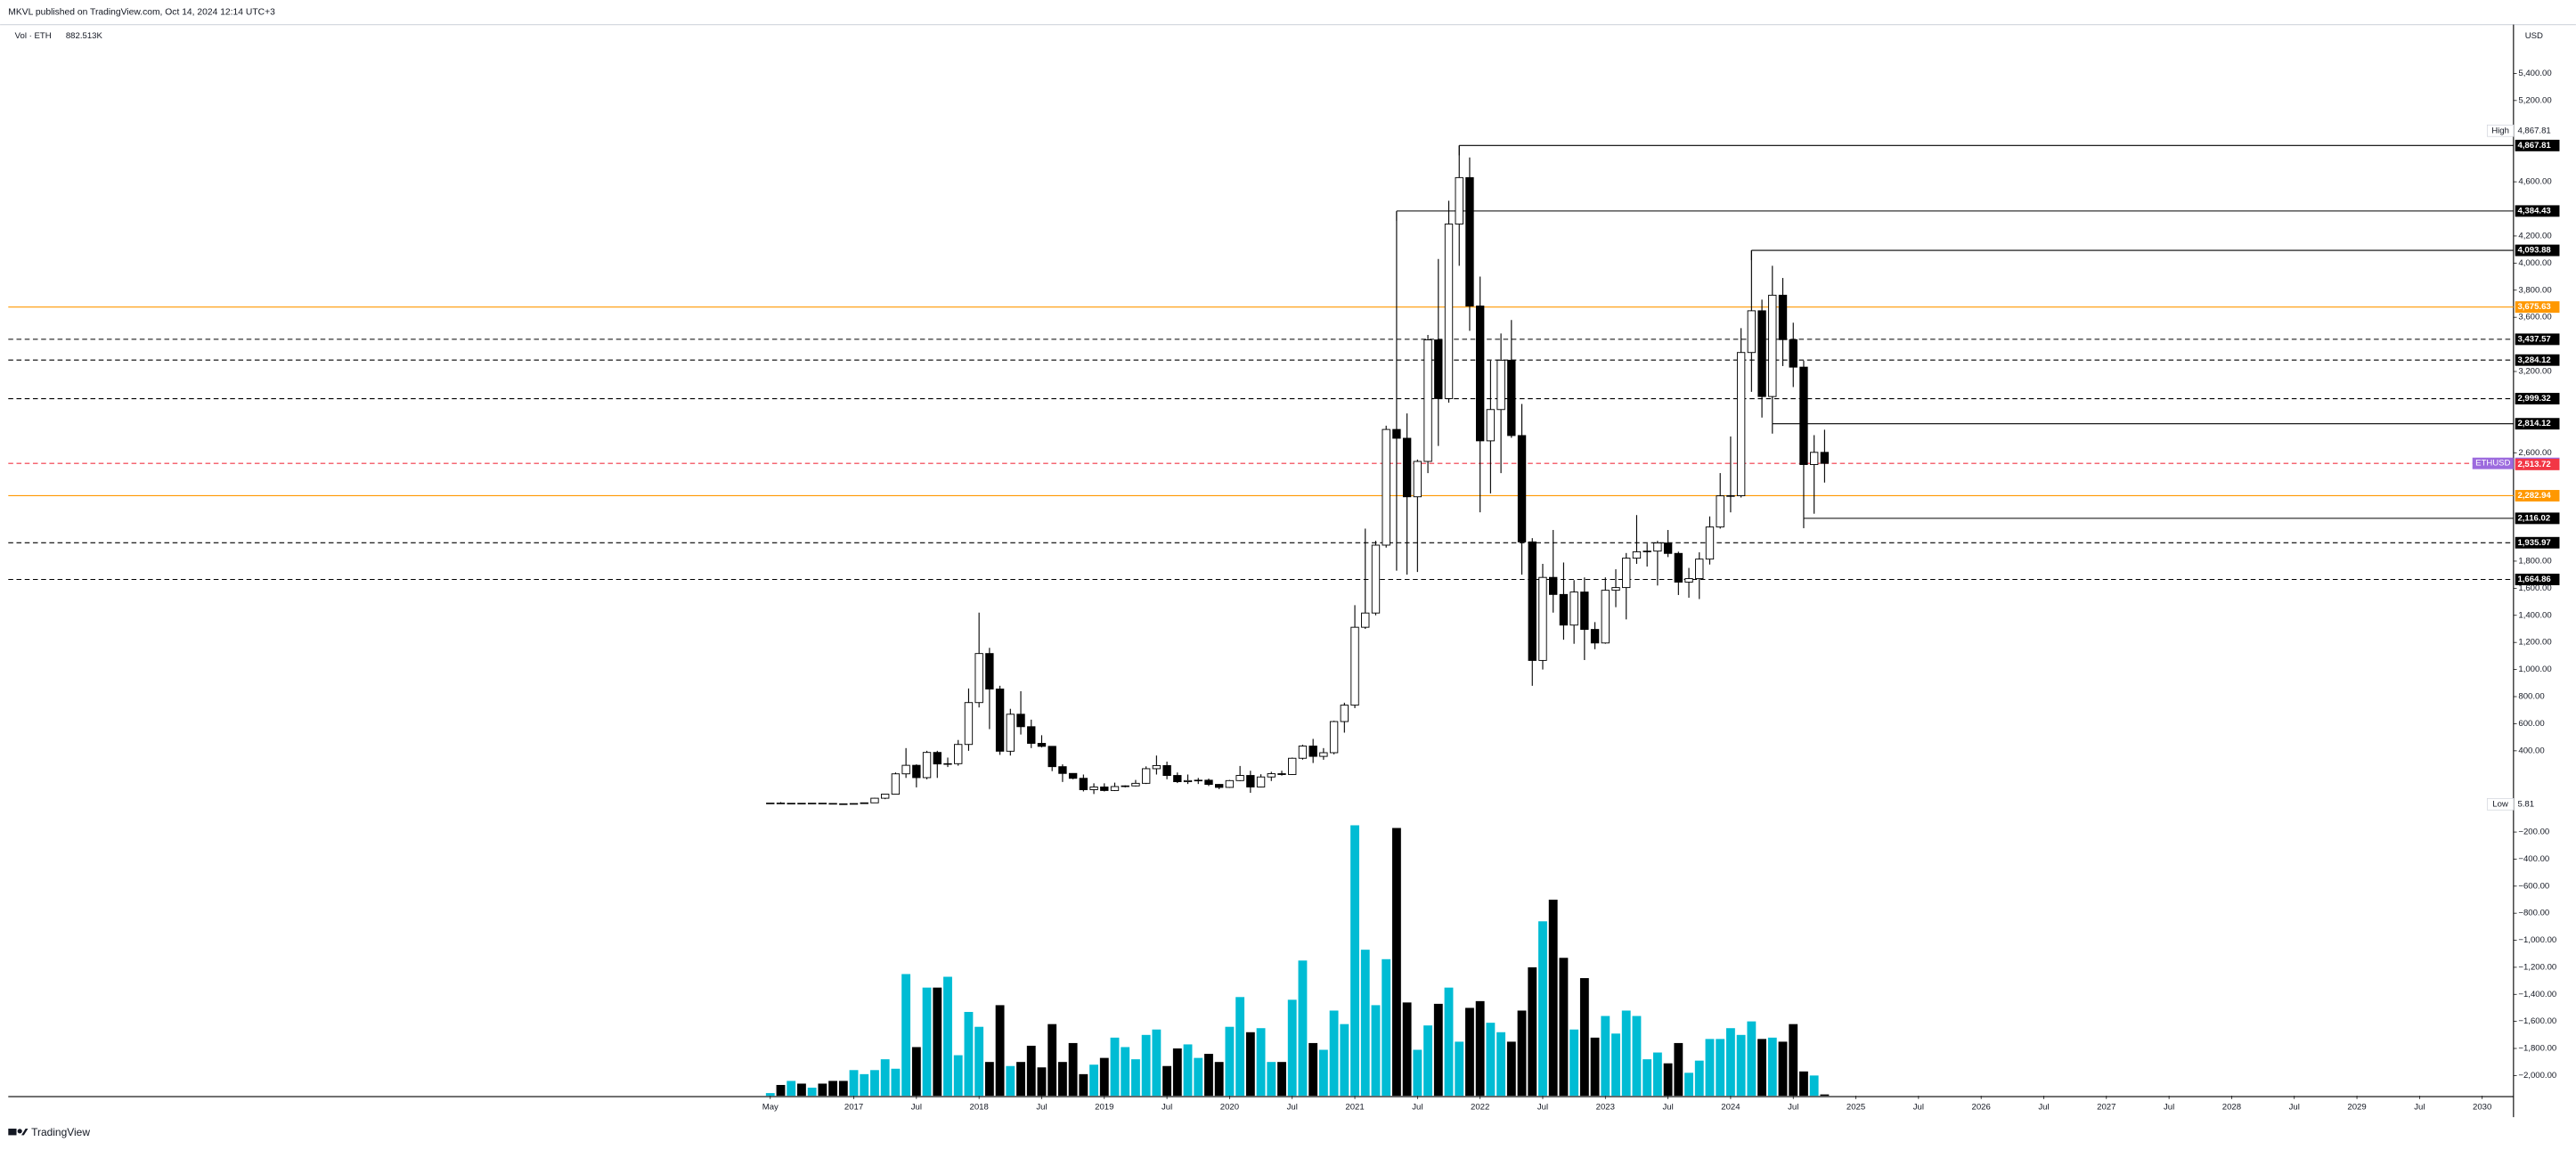  Describe the element at coordinates (2534, 913) in the screenshot. I see `y2-tick-label: −800.00` at that location.